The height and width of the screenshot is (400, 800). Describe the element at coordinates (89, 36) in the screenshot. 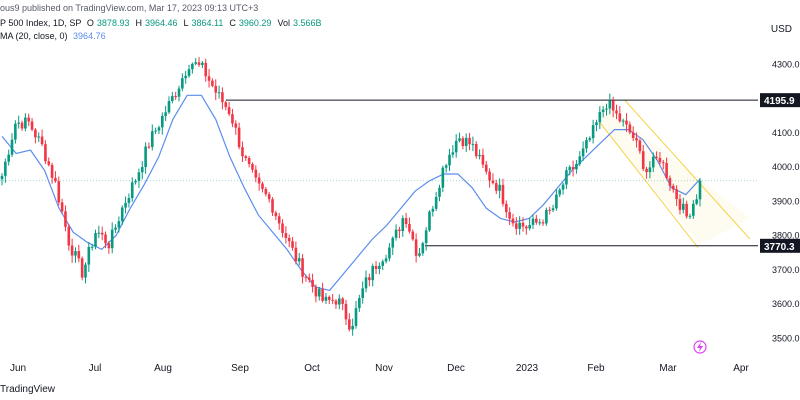

I see `ma-value: 3964.76` at that location.